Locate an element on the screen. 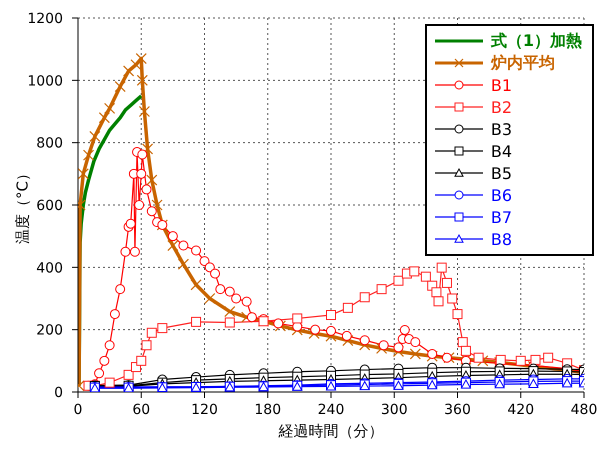 The image size is (602, 457). x-tick-label: 120 is located at coordinates (204, 410).